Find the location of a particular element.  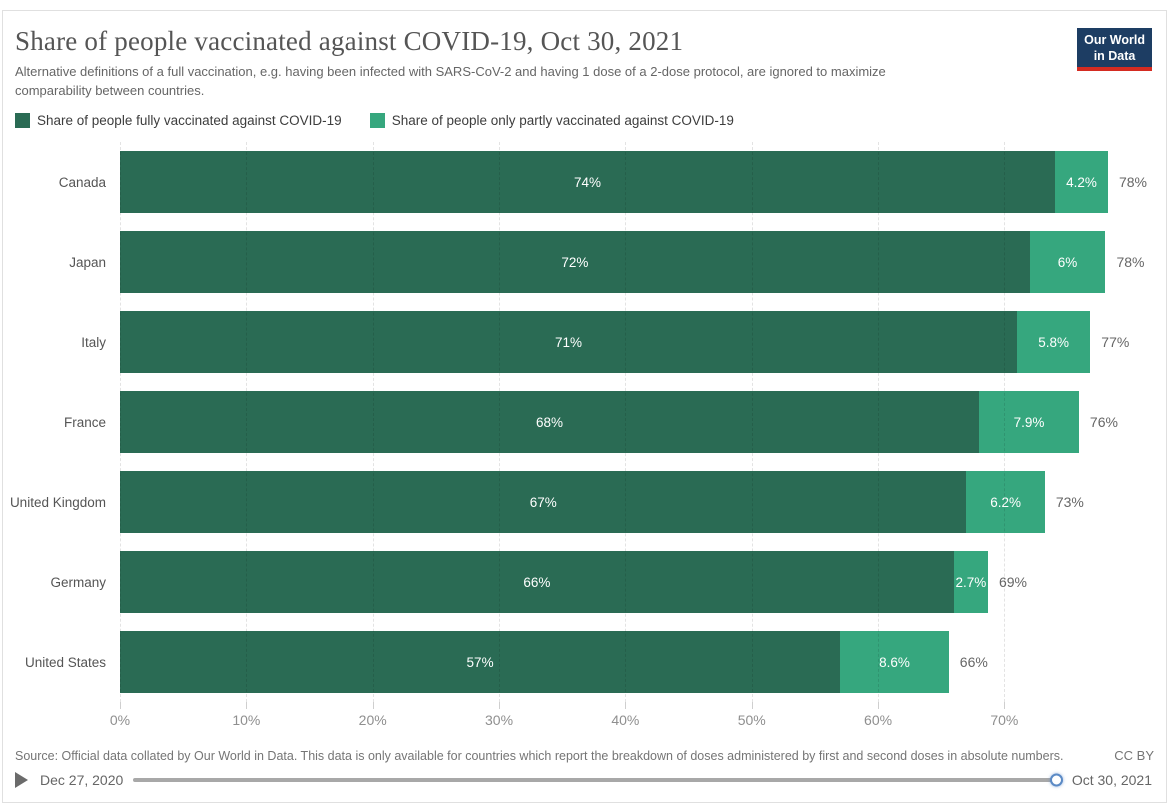

bar-segment-partly: 6.2% is located at coordinates (1005, 502).